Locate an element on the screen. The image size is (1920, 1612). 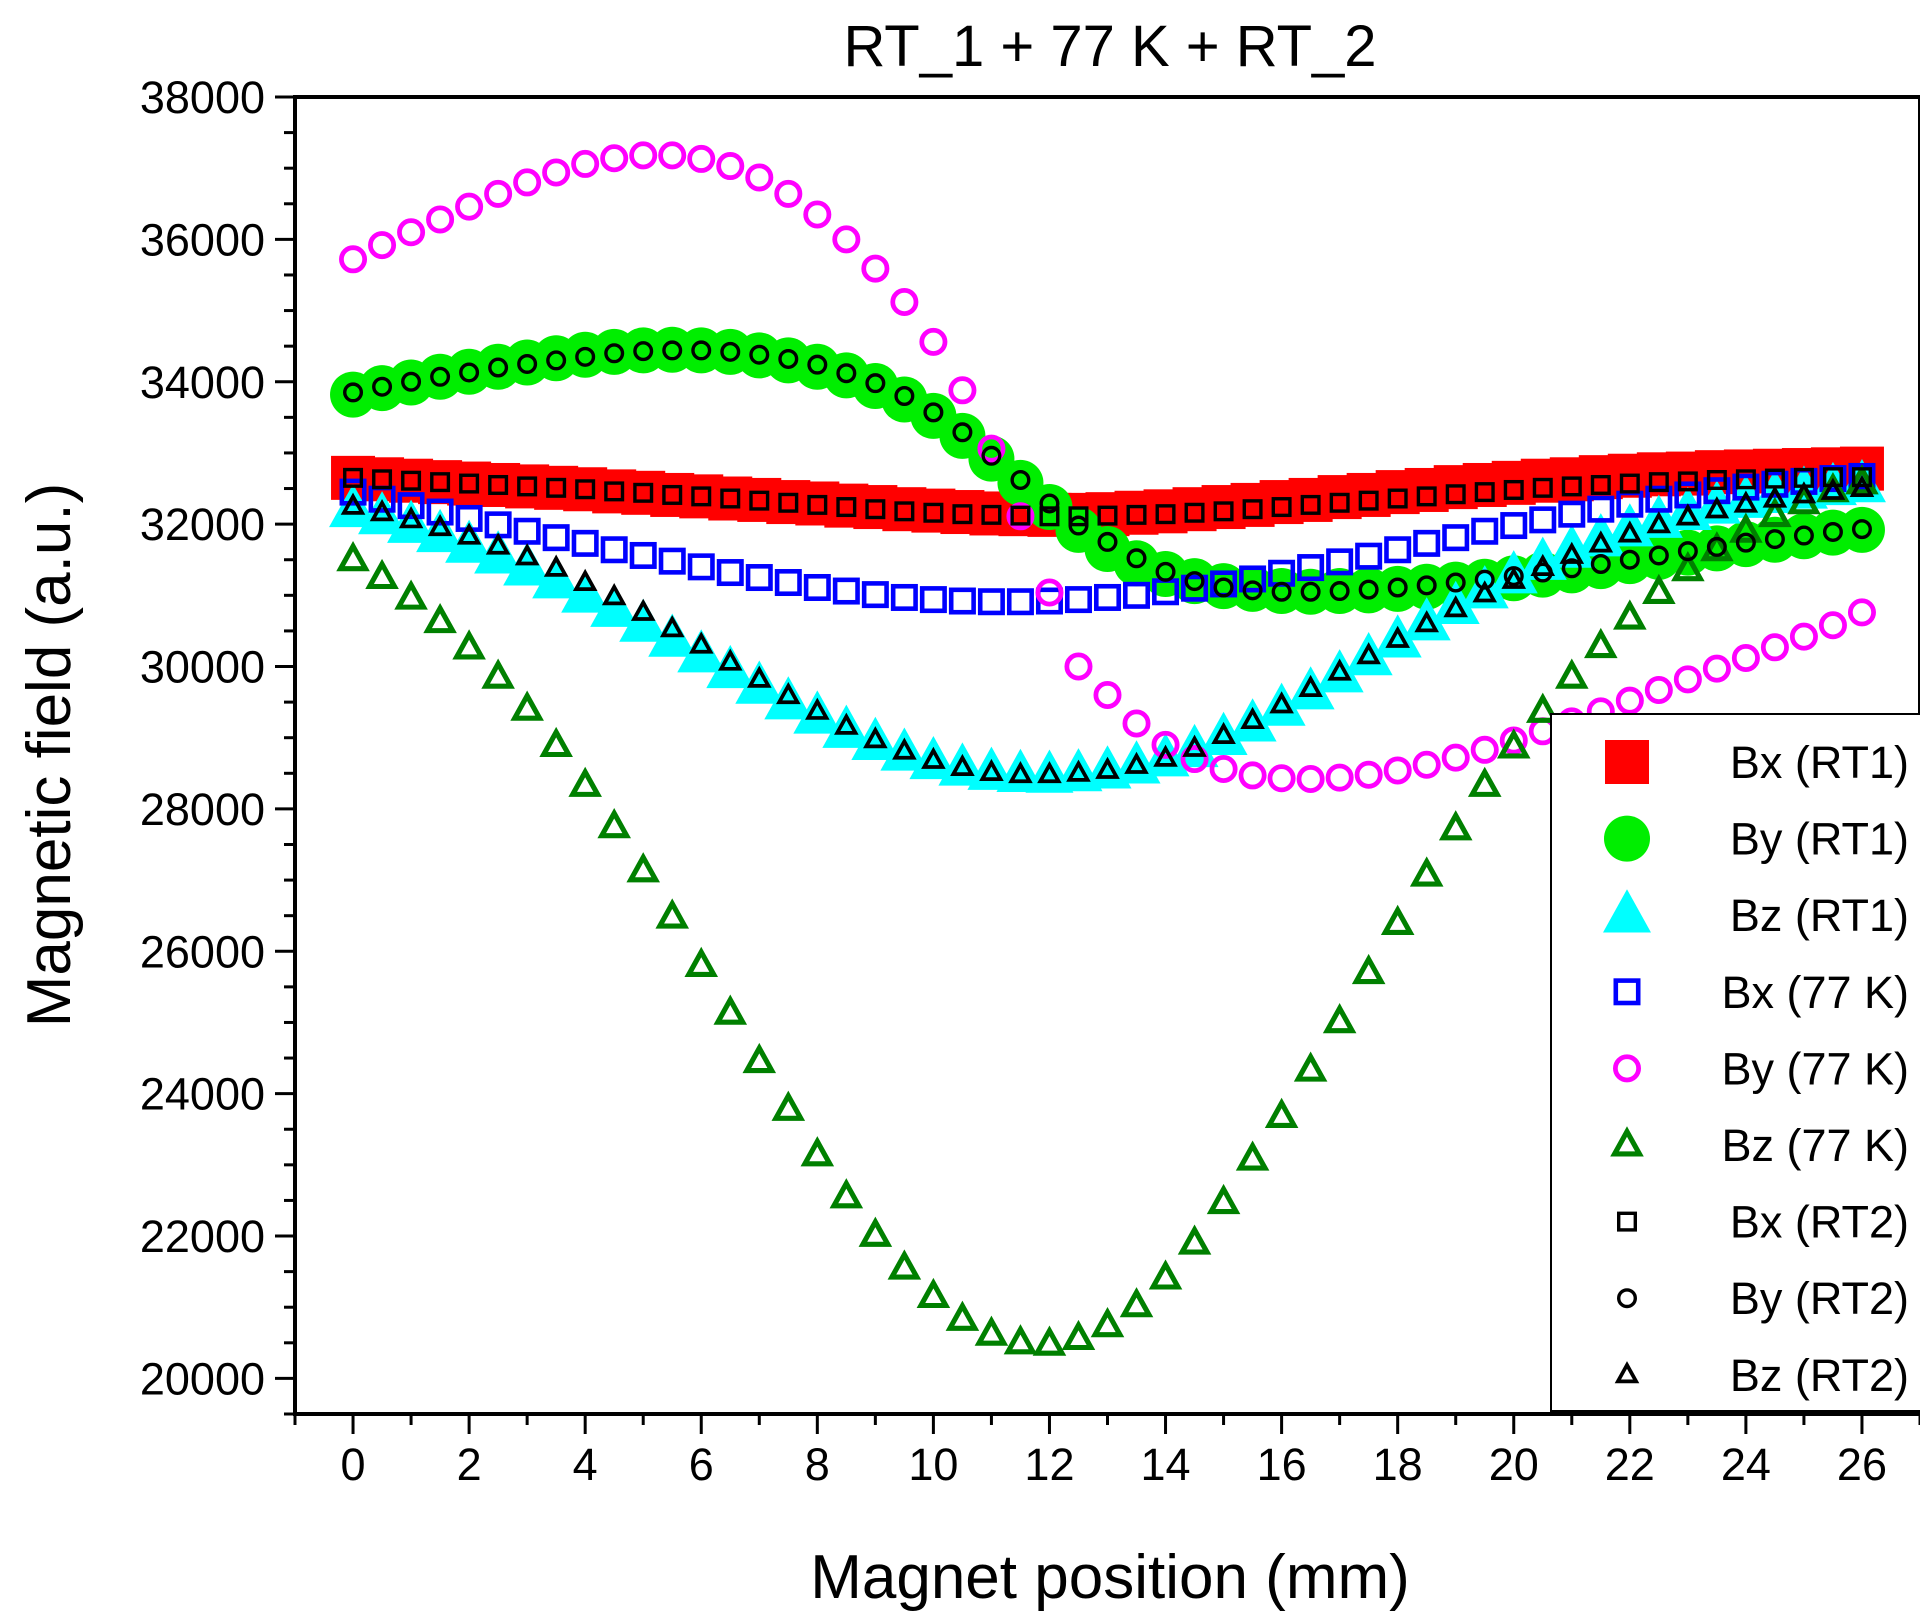
legend-label: By (RT2) is located at coordinates (1819, 1298).